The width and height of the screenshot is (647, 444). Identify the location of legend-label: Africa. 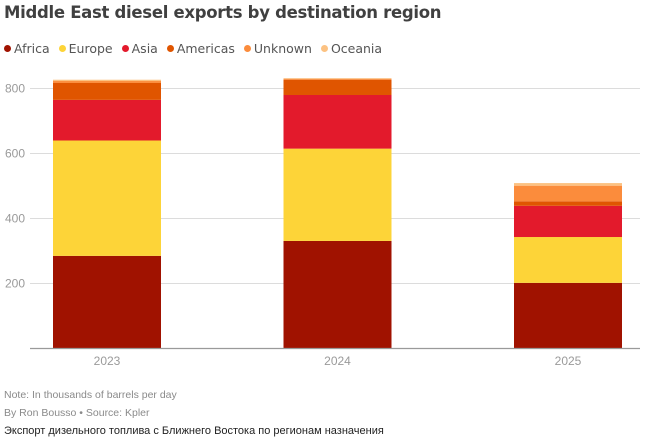
(32, 48).